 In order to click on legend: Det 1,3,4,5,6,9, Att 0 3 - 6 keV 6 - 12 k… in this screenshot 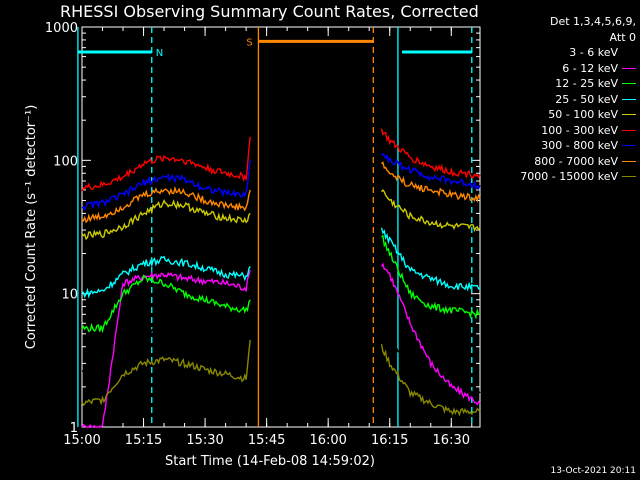, I will do `click(578, 99)`.